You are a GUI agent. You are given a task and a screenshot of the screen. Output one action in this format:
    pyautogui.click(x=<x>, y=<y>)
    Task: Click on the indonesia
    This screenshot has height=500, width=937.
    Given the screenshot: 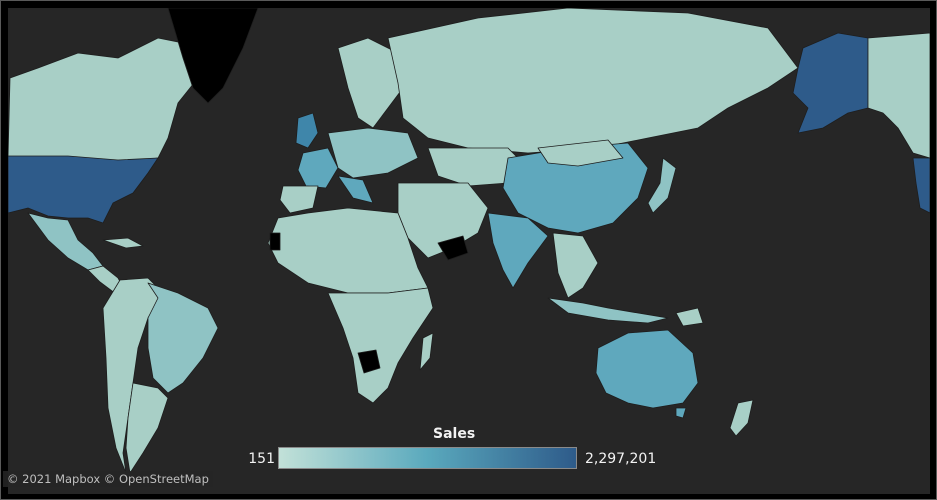 What is the action you would take?
    pyautogui.click(x=608, y=310)
    